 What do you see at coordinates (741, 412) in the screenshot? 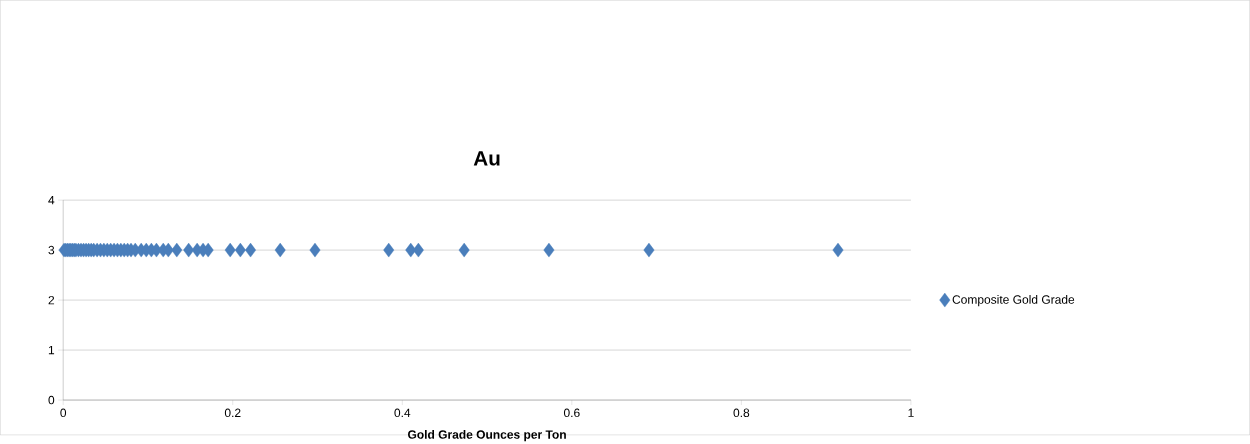
I see `x-tick-label: 0.8` at bounding box center [741, 412].